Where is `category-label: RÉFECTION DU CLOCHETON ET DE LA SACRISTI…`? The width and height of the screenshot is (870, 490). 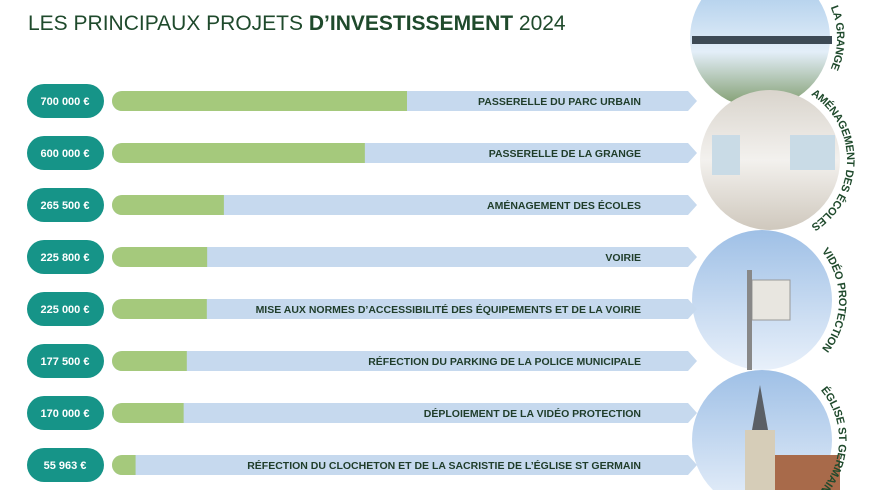 category-label: RÉFECTION DU CLOCHETON ET DE LA SACRISTI… is located at coordinates (444, 465).